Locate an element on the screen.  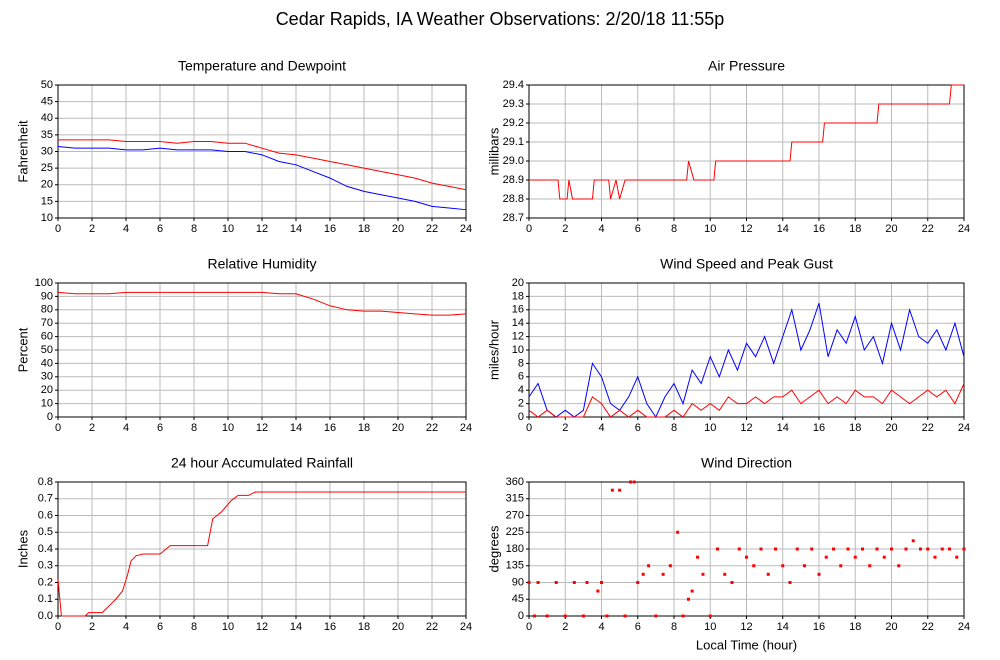
chart-title: Relative Humidity is located at coordinates (262, 264).